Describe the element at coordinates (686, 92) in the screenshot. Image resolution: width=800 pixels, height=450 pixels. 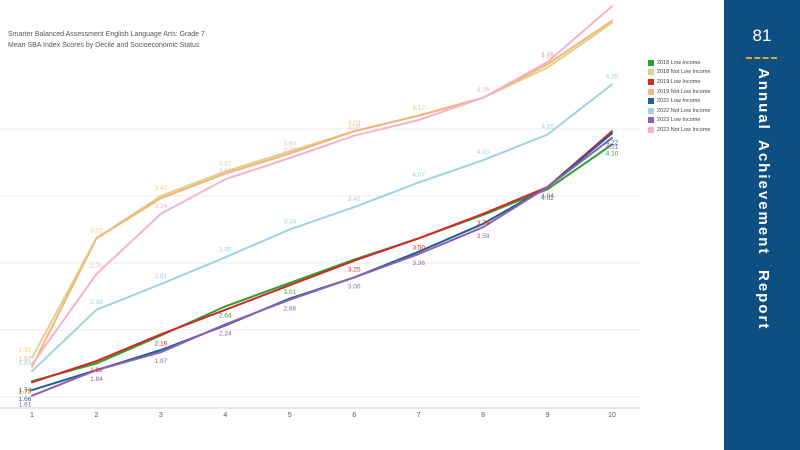
I see `legend-item-3: 2019 Not Low Income` at that location.